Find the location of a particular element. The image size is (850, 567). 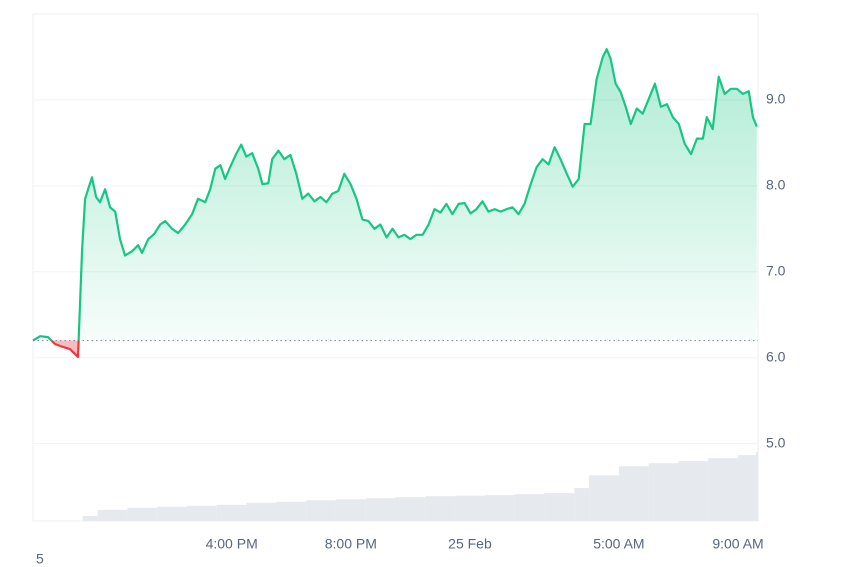

y-tick-label: 6.0 is located at coordinates (776, 356).